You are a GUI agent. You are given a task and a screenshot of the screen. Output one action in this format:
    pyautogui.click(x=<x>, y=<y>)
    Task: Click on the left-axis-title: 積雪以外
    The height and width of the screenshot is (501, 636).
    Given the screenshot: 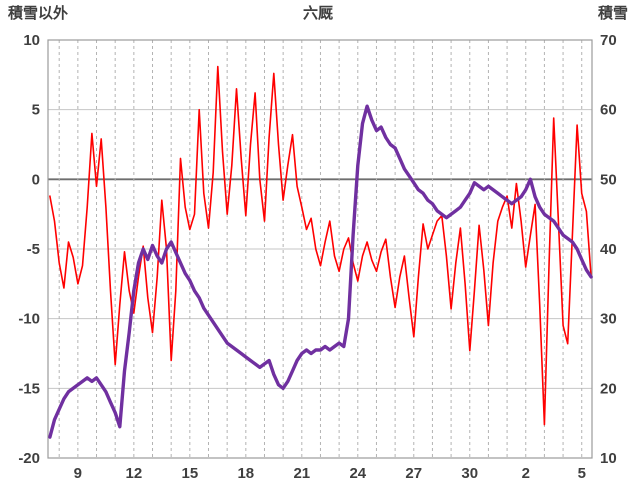 What is the action you would take?
    pyautogui.click(x=38, y=13)
    